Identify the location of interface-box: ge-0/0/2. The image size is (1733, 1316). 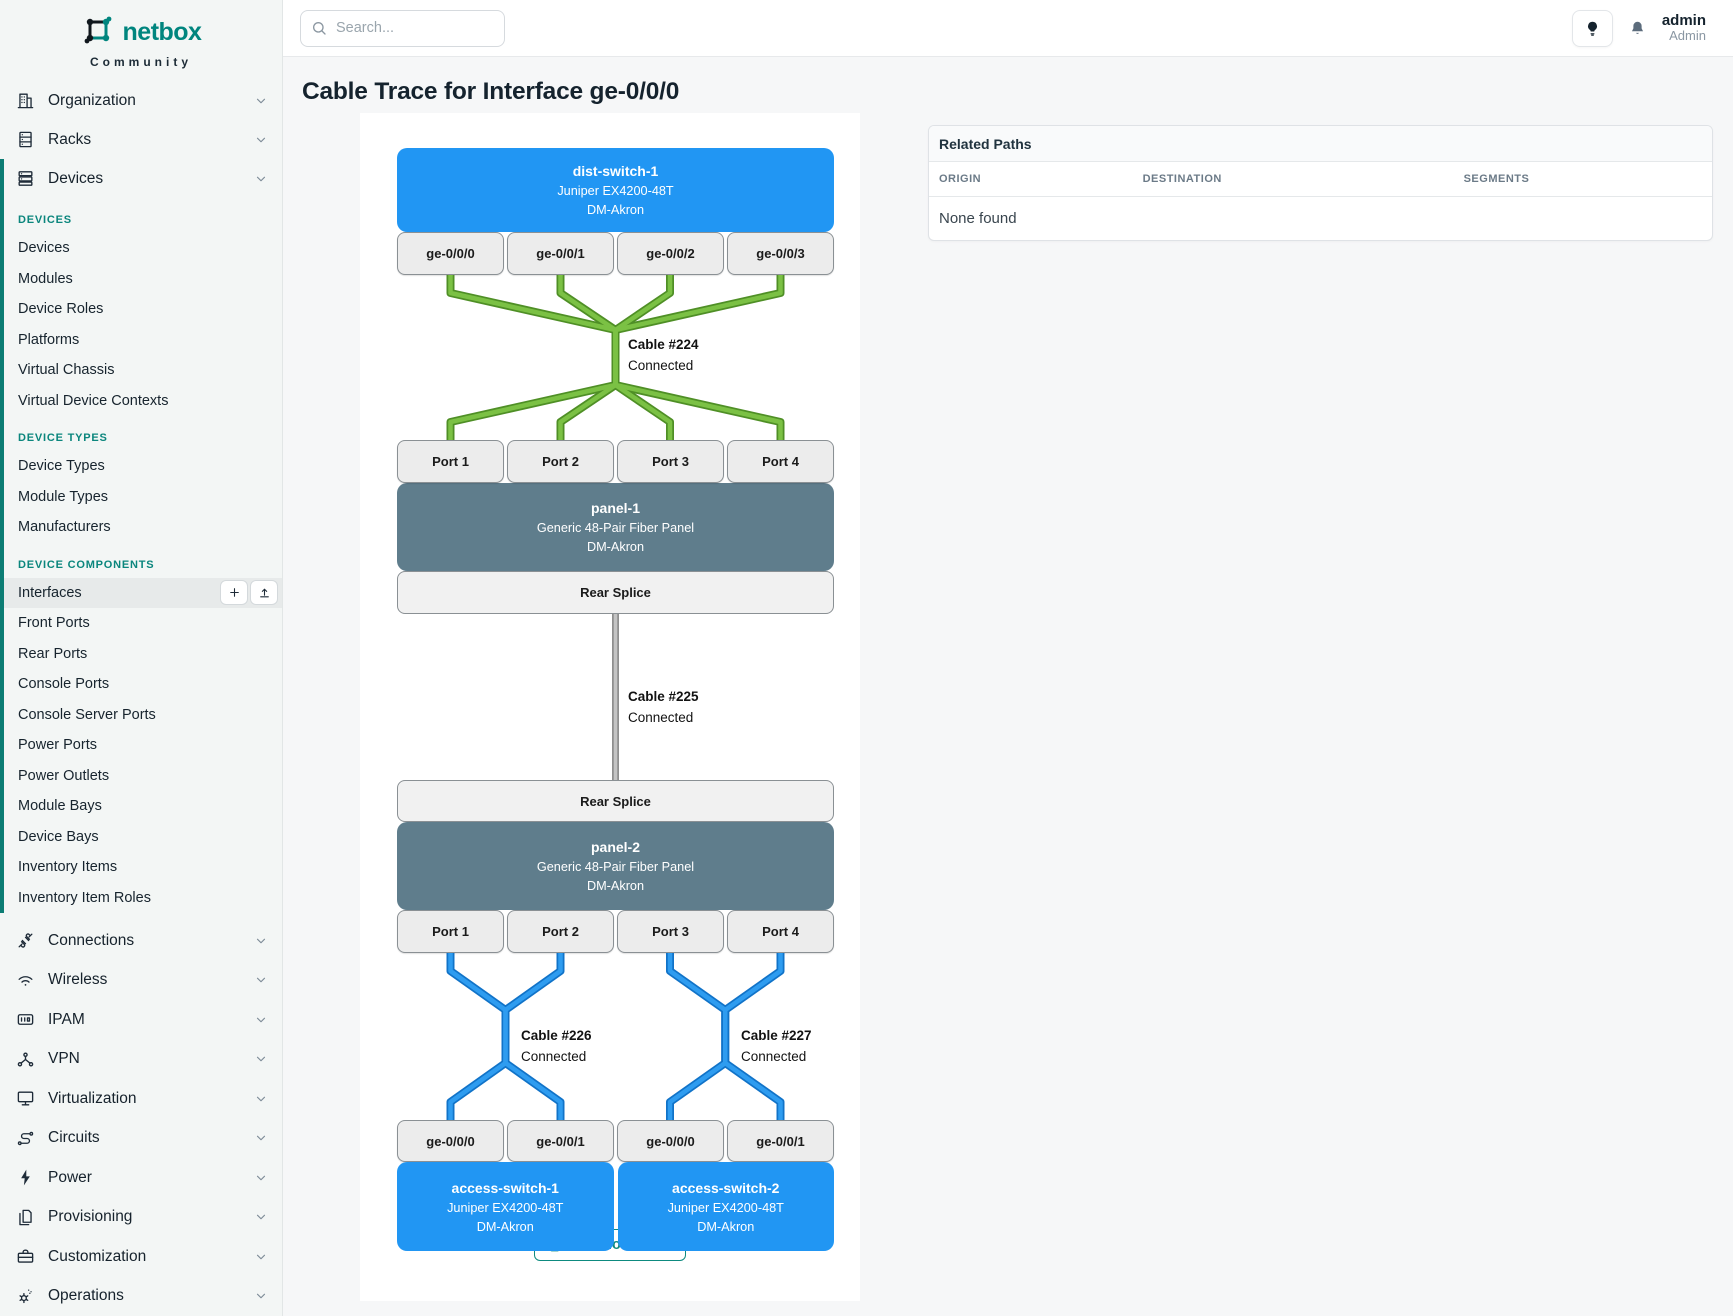
(670, 253).